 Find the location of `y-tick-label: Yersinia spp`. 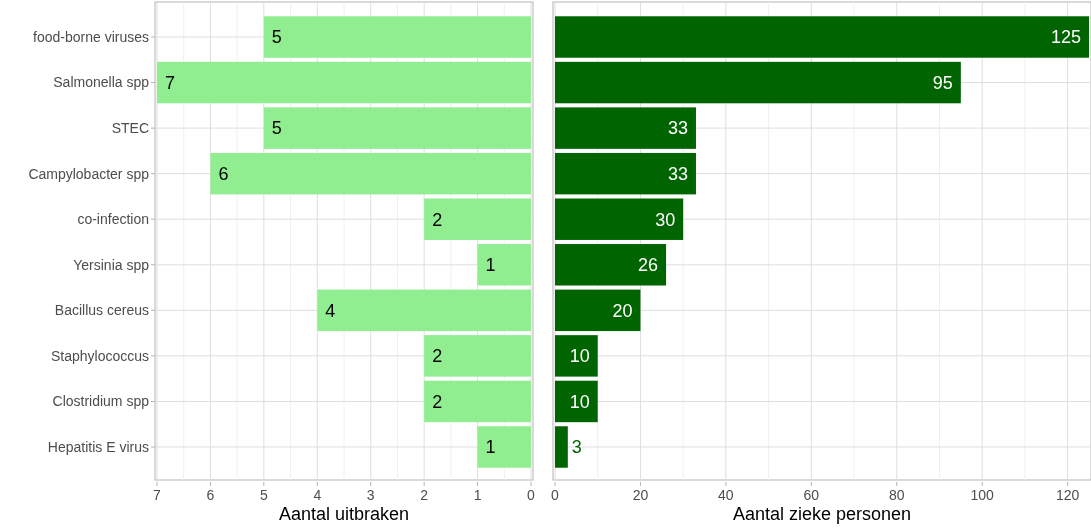

y-tick-label: Yersinia spp is located at coordinates (111, 264).